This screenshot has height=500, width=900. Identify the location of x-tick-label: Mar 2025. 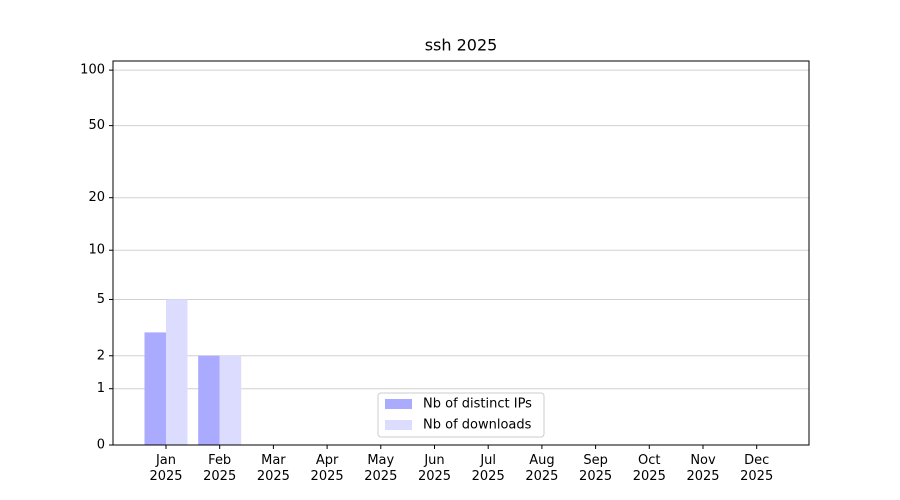
(273, 468).